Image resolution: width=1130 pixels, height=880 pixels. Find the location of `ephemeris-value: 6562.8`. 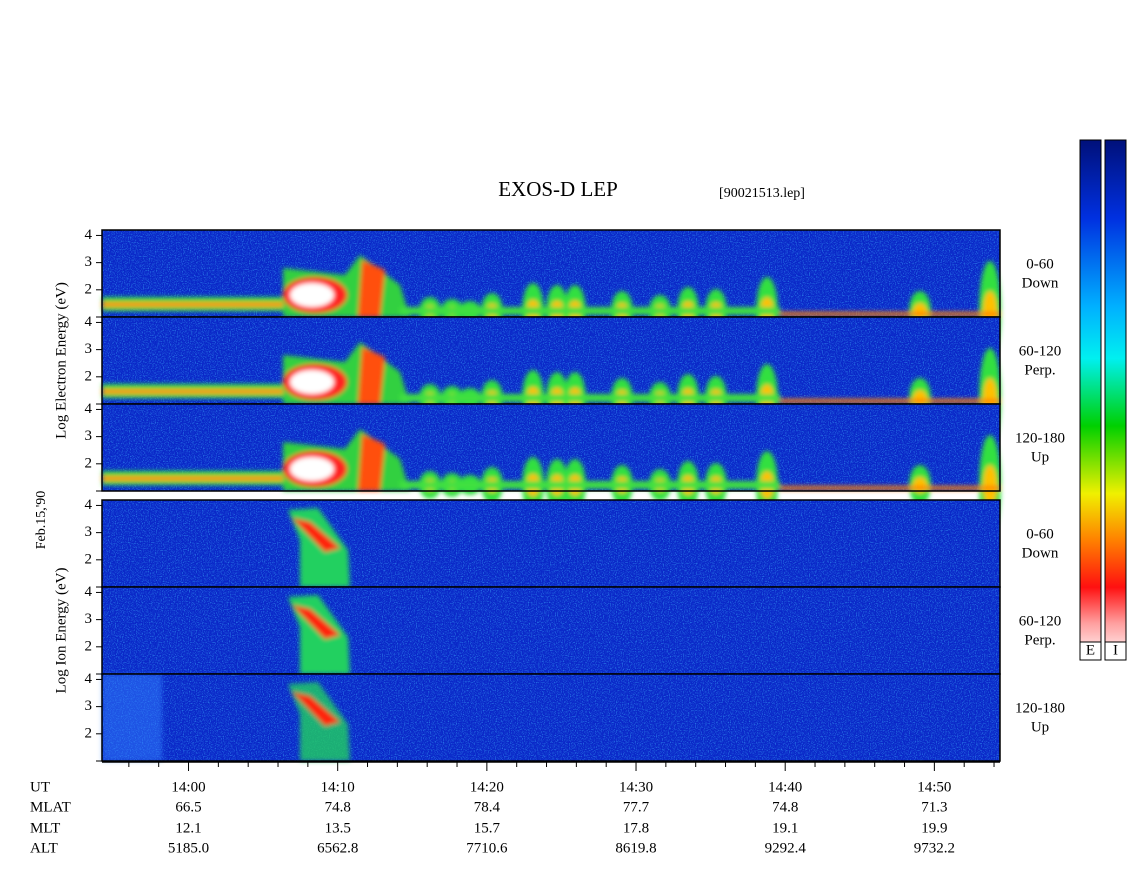

ephemeris-value: 6562.8 is located at coordinates (337, 848).